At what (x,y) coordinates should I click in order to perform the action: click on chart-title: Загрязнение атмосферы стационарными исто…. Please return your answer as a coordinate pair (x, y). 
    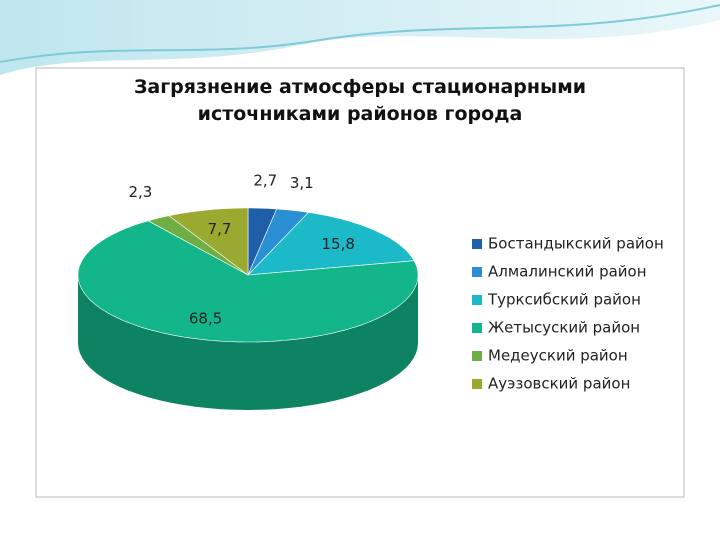
    Looking at the image, I should click on (360, 100).